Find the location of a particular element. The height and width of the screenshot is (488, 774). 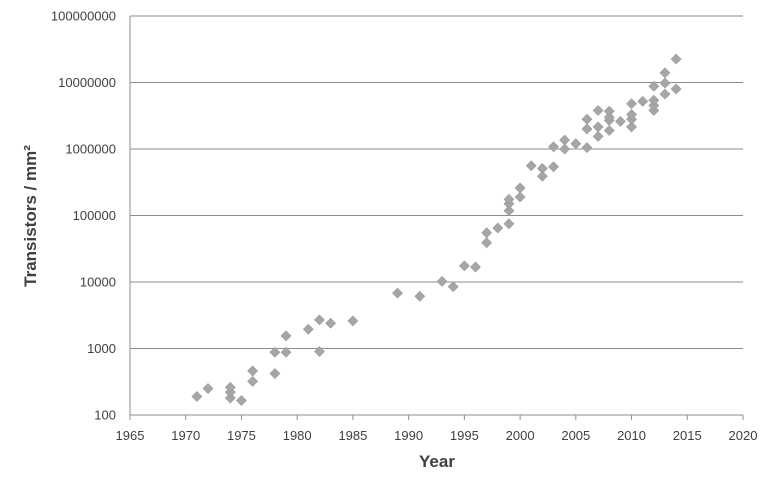

y-tick-label: 10000 is located at coordinates (98, 282).